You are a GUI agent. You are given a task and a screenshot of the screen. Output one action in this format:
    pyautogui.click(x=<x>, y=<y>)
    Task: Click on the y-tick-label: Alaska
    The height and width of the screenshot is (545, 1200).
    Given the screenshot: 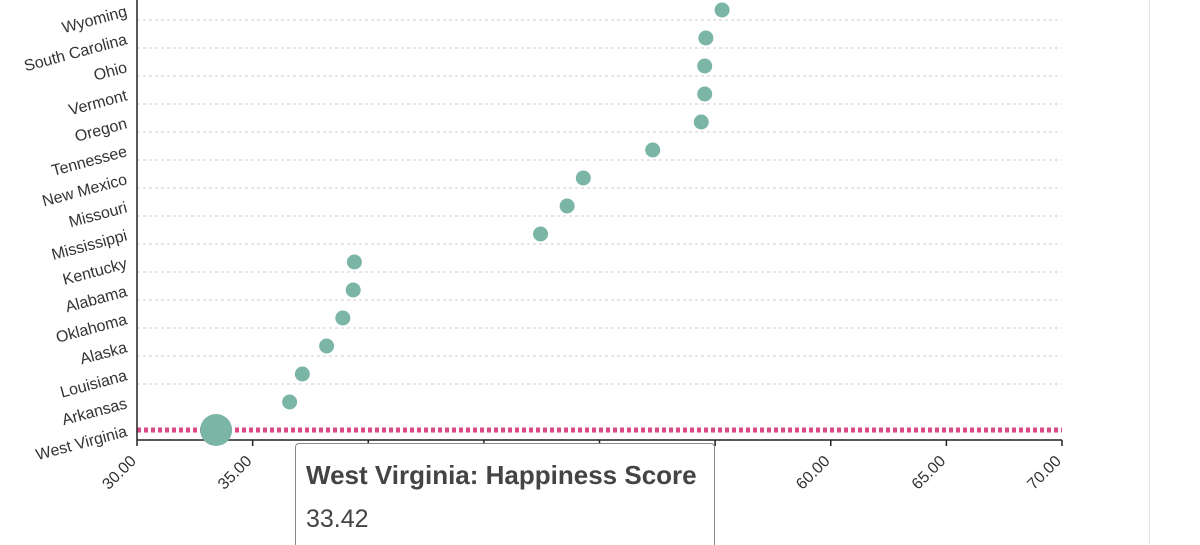 What is the action you would take?
    pyautogui.click(x=103, y=353)
    